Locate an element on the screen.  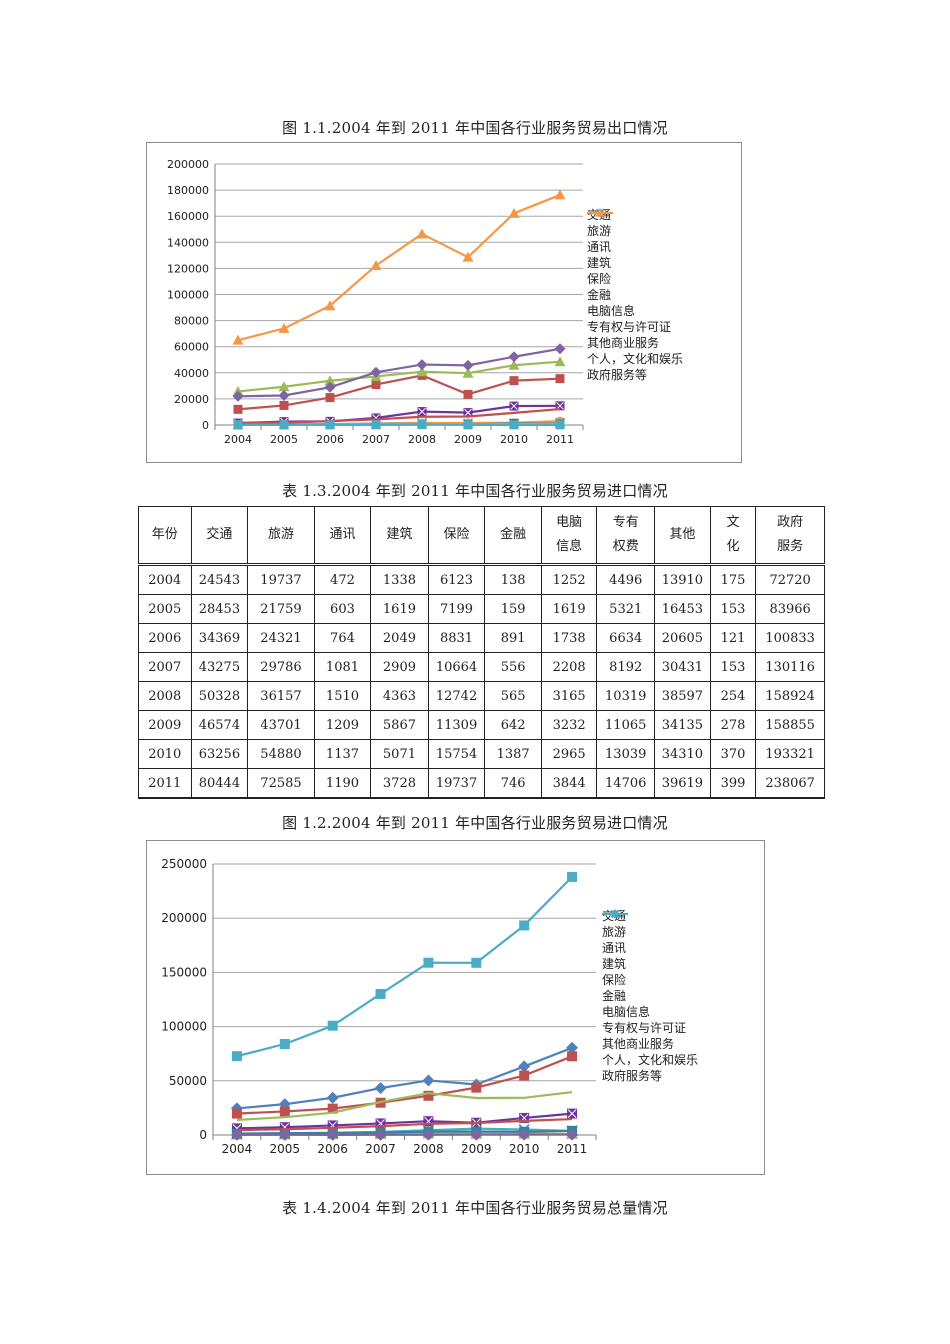
table-caption-import: 表 1.3.2004 年到 2011 年中国各行业服务贸易进口情况 is located at coordinates (475, 491).